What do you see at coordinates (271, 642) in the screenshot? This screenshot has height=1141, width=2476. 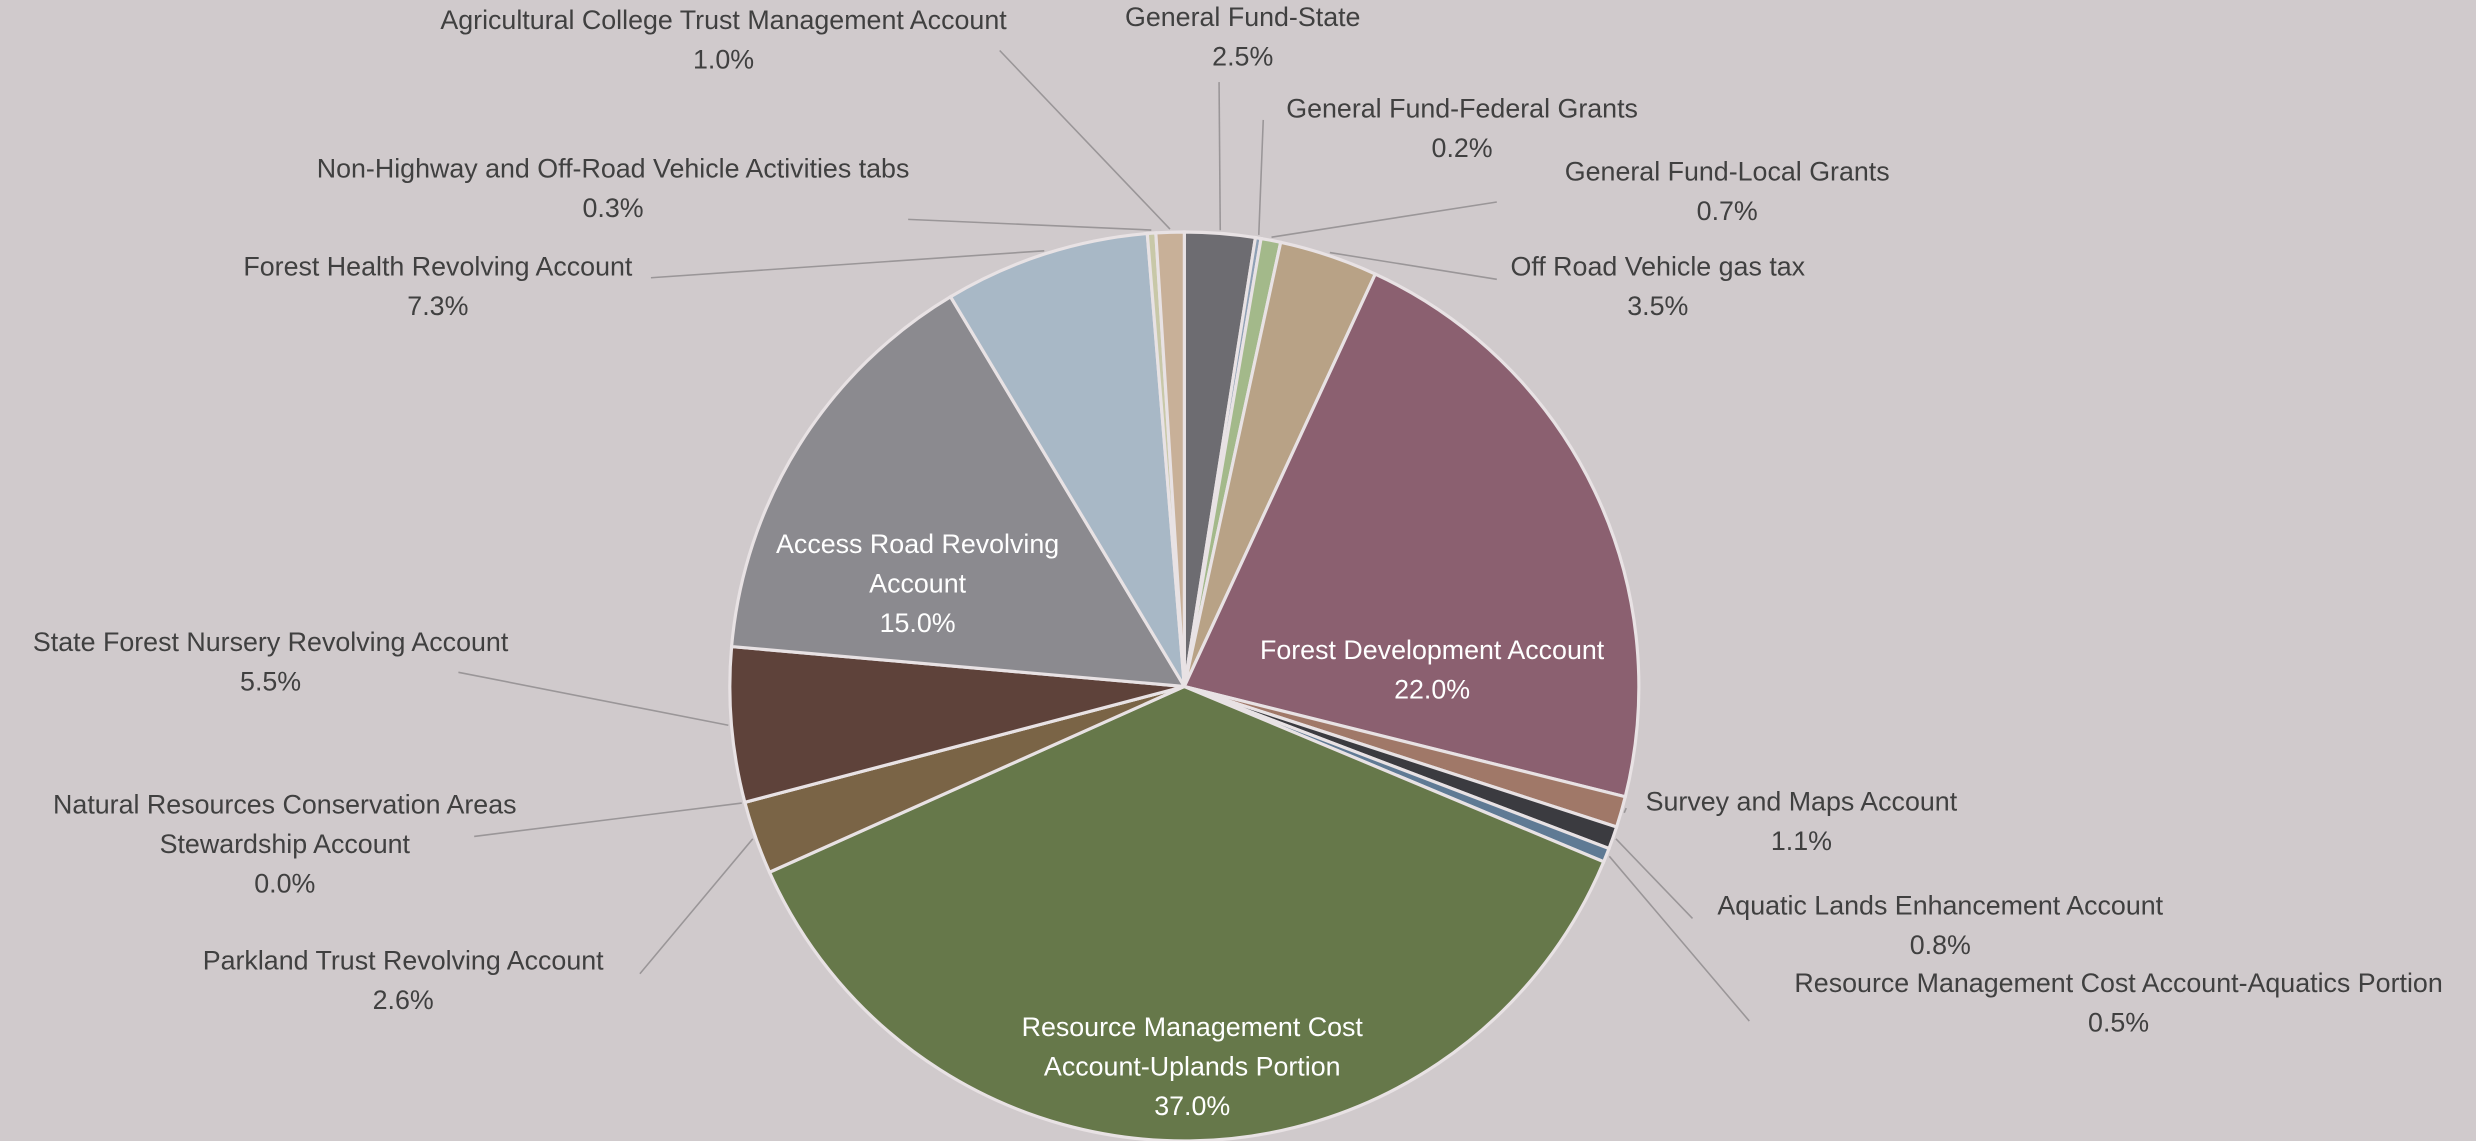 I see `slice-label: State Forest Nursery Revolving Account` at bounding box center [271, 642].